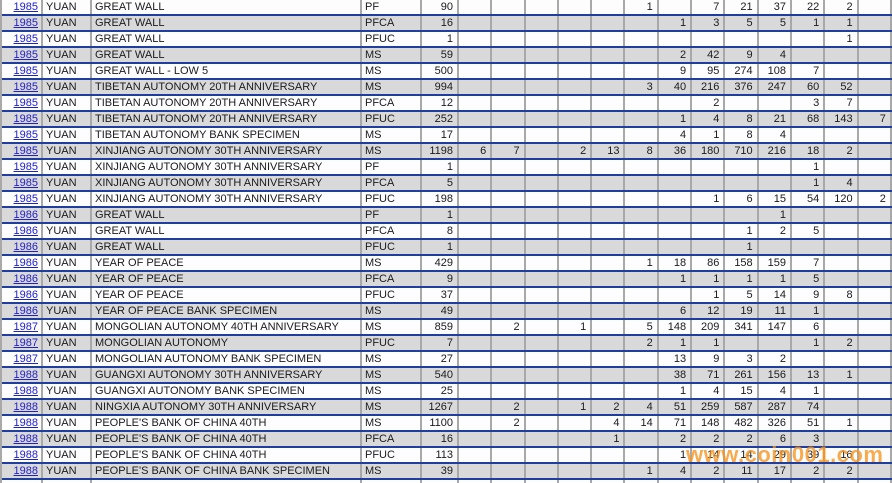 This screenshot has width=892, height=483. I want to click on grade-count-cell: 147, so click(775, 327).